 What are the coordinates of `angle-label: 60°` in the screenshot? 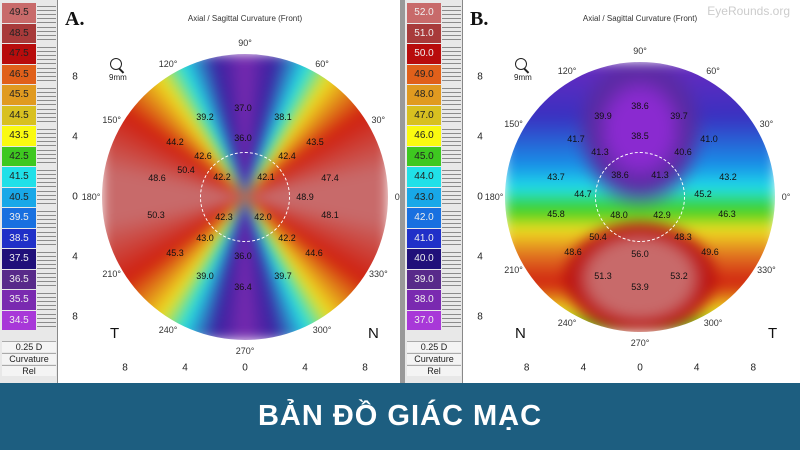 It's located at (713, 70).